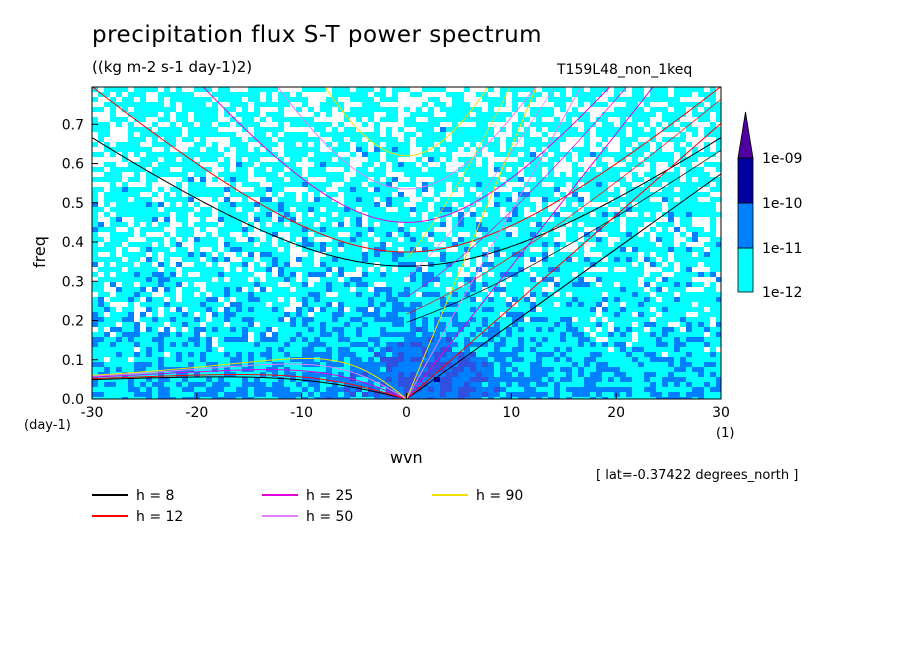 Image resolution: width=904 pixels, height=654 pixels. I want to click on legend-item: h = 8, so click(133, 496).